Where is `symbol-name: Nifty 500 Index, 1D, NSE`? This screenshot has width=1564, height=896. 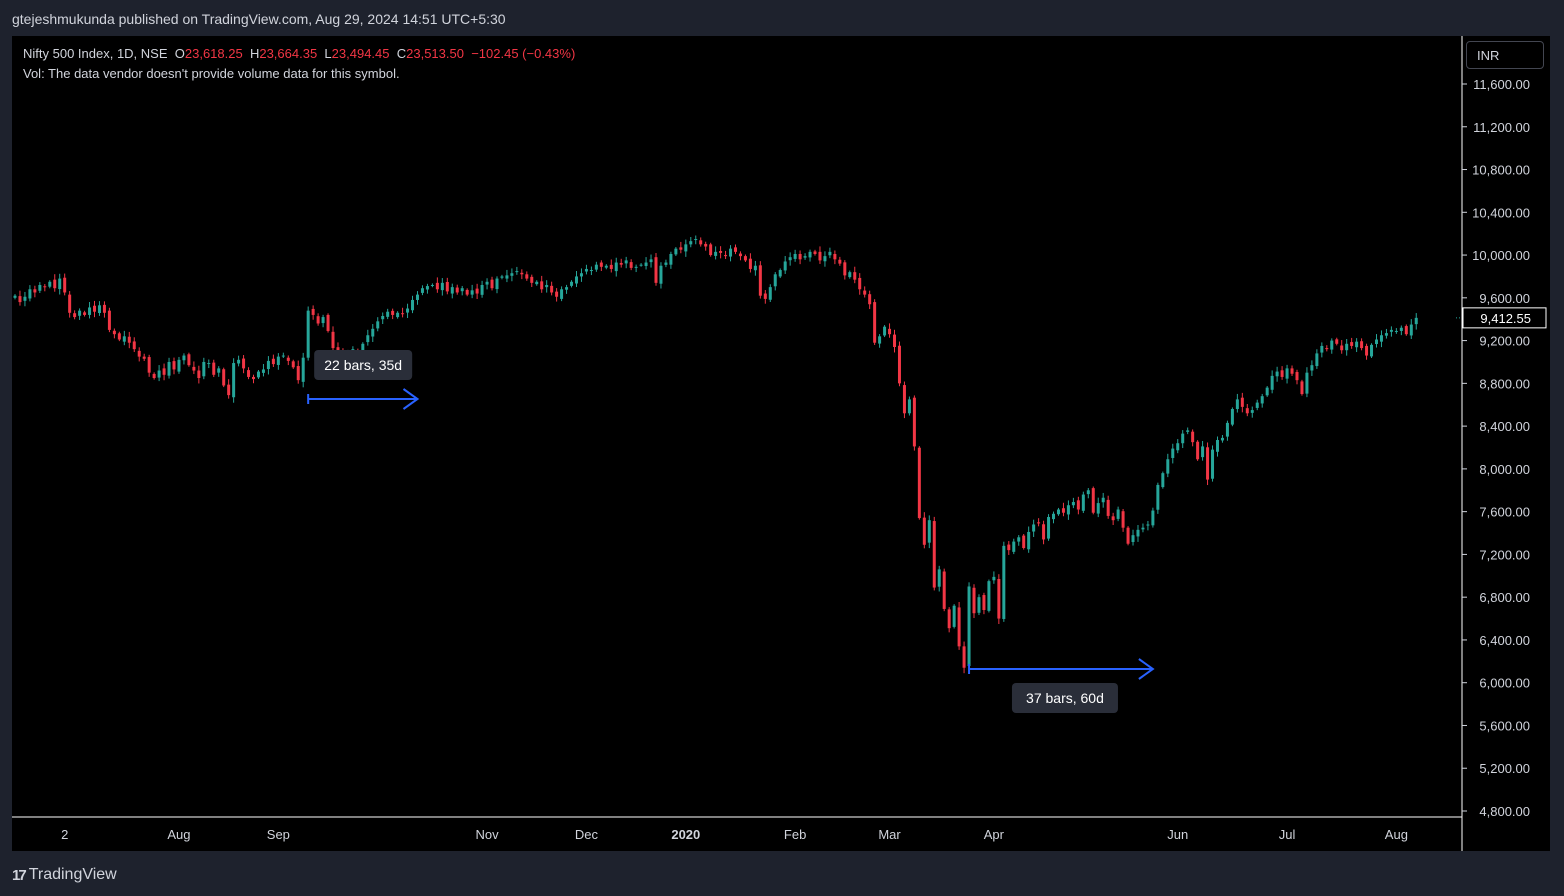 symbol-name: Nifty 500 Index, 1D, NSE is located at coordinates (95, 53).